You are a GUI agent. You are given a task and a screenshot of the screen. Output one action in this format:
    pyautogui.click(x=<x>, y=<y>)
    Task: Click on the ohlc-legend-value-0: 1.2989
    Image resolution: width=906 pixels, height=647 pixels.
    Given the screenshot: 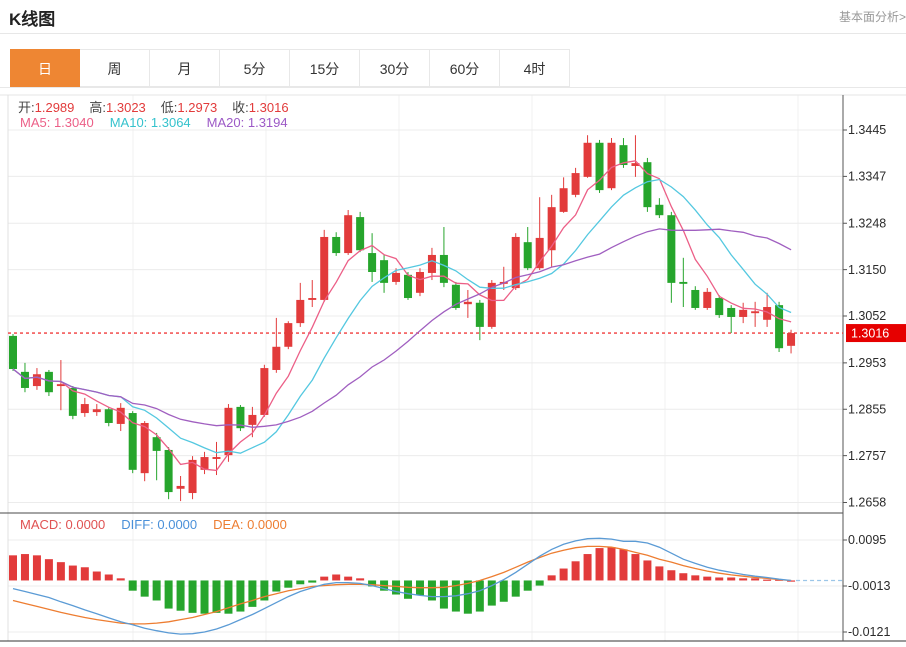 What is the action you would take?
    pyautogui.click(x=54, y=107)
    